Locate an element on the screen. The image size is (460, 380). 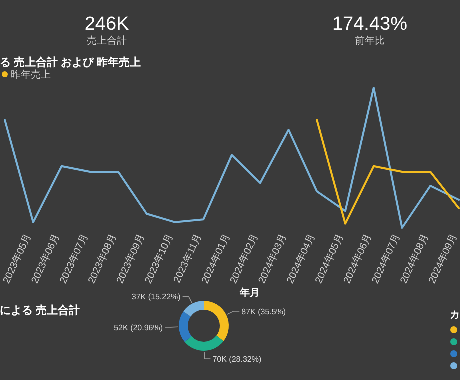
data-label: 70K (28.32%) is located at coordinates (237, 359).